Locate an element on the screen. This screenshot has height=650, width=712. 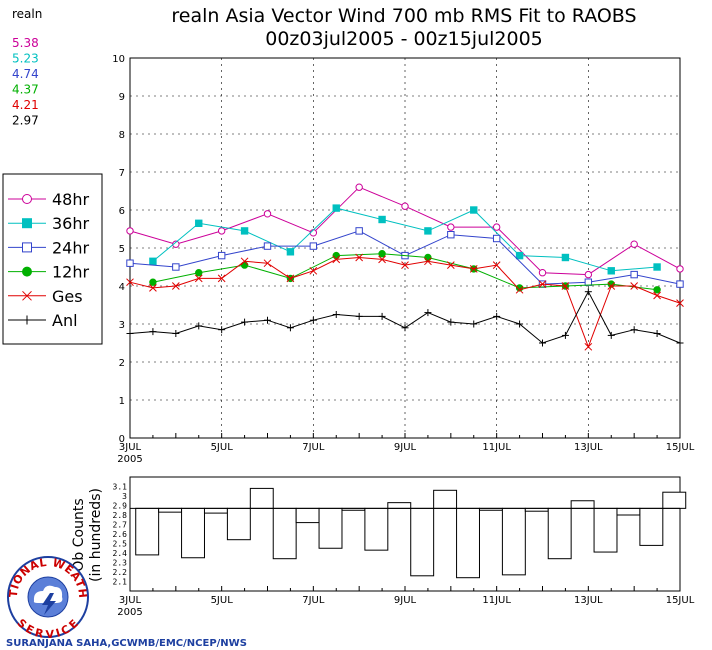
legend-frame is located at coordinates (52, 259).